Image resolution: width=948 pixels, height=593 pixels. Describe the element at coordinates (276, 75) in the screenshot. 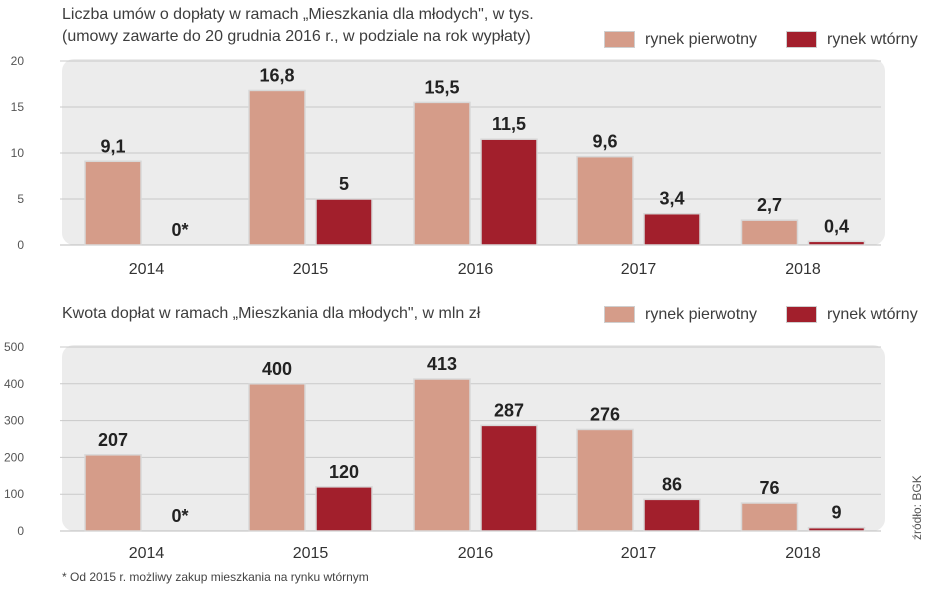

I see `data-label: 16,8` at that location.